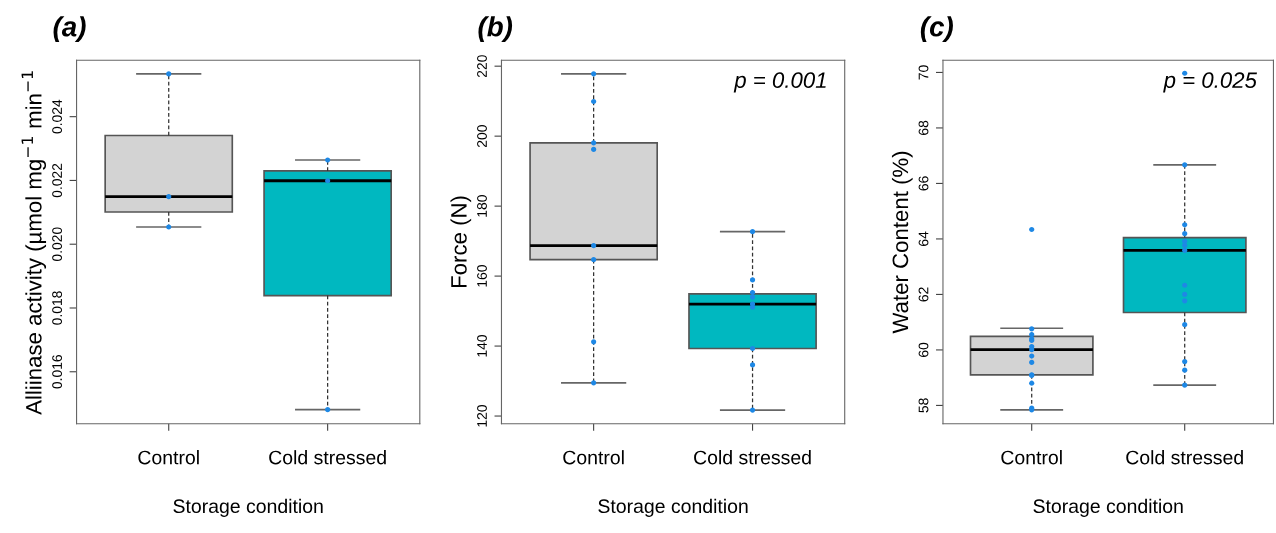 The height and width of the screenshot is (533, 1276). I want to click on y-tick-label: 68, so click(923, 127).